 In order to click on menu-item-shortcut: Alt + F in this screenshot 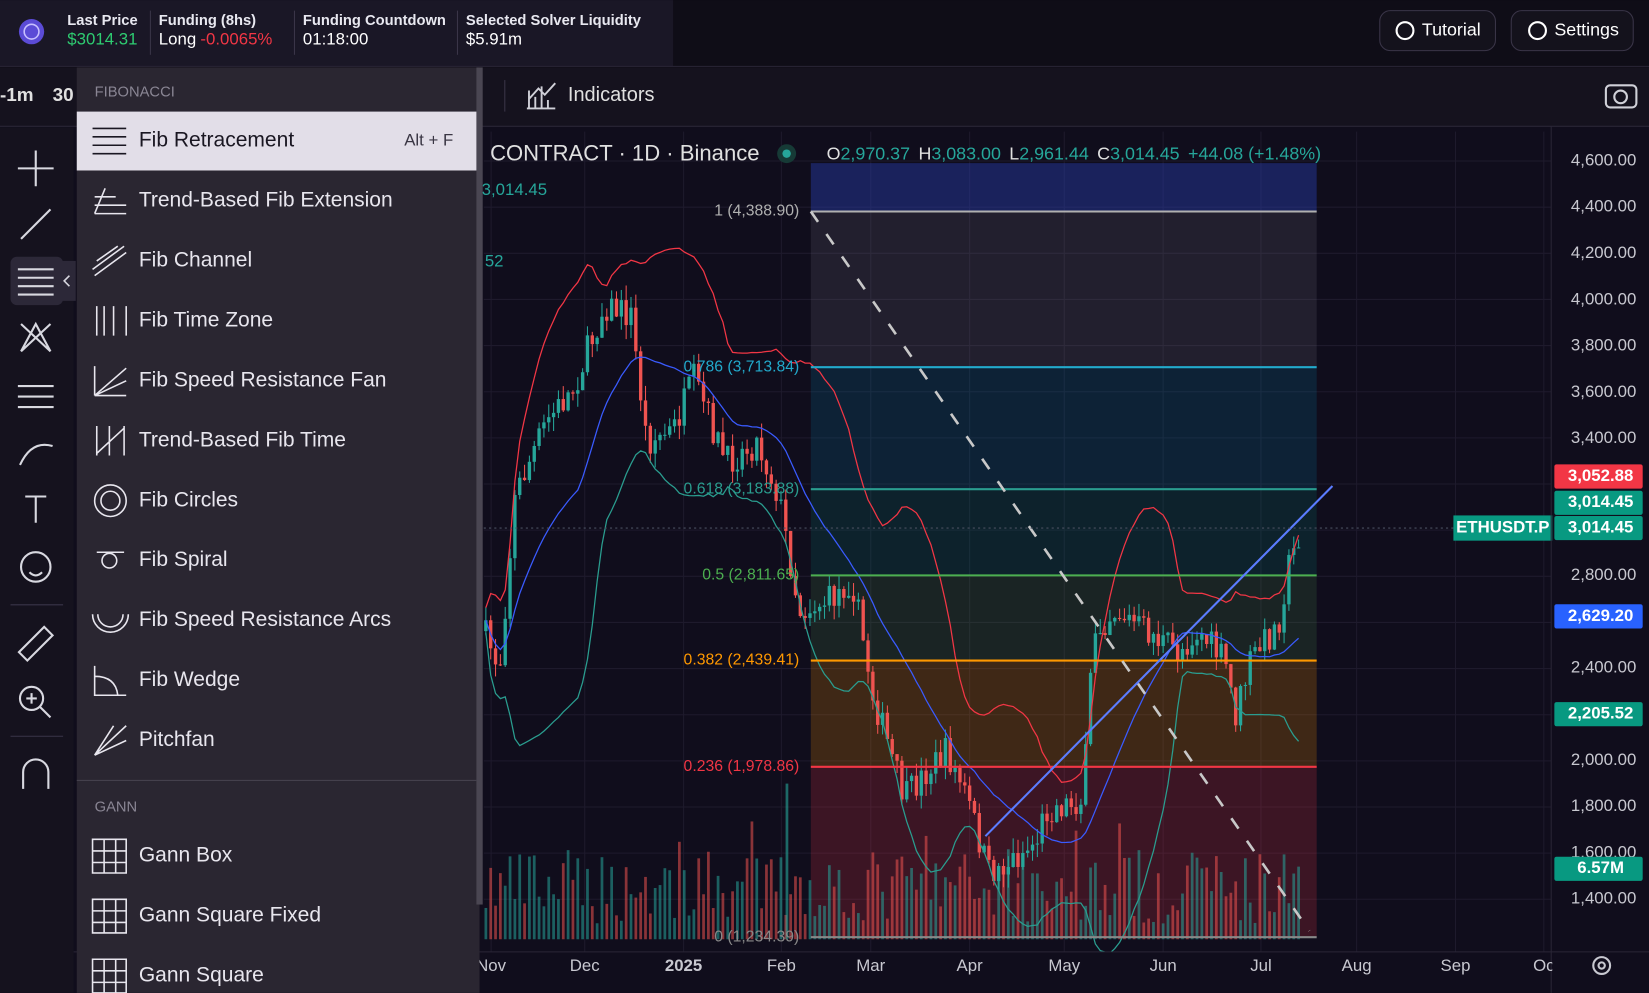, I will do `click(428, 139)`.